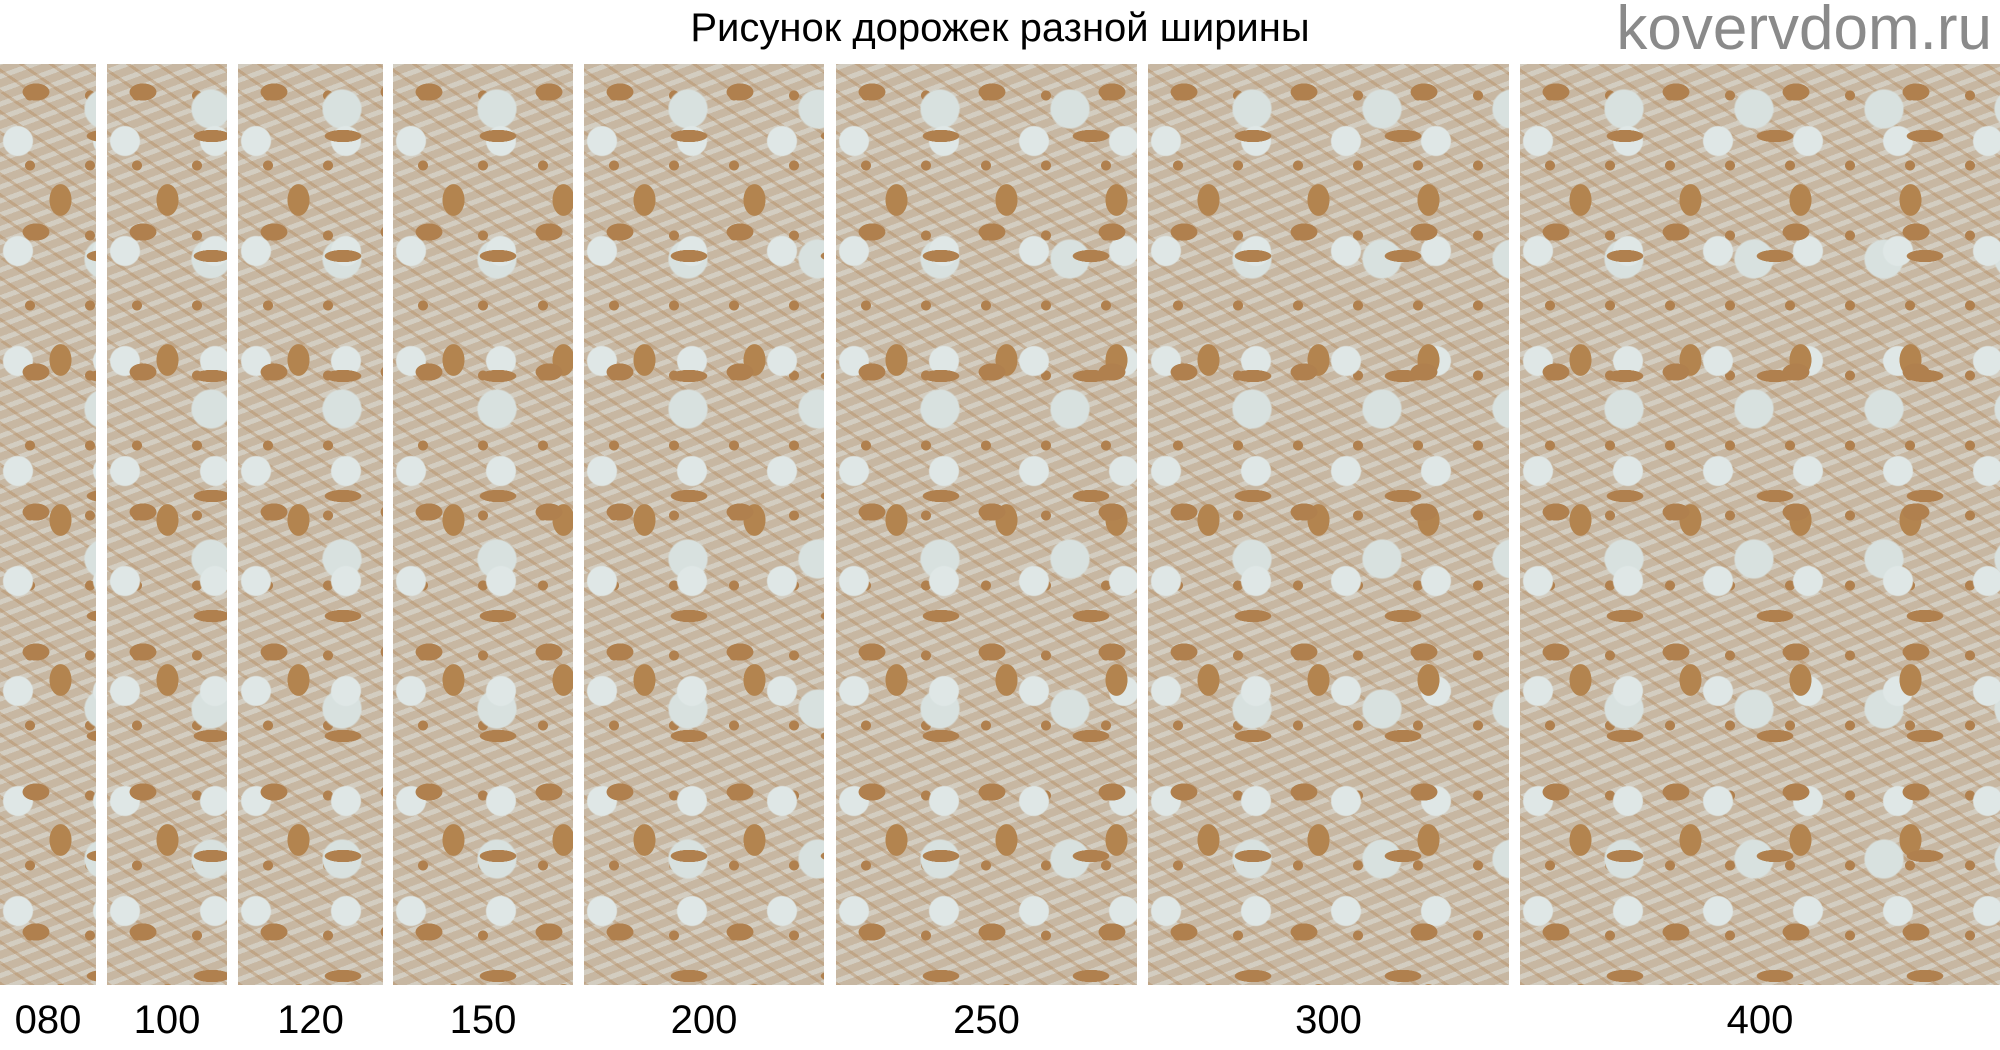  What do you see at coordinates (1804, 31) in the screenshot?
I see `watermark: kovervdom.ru` at bounding box center [1804, 31].